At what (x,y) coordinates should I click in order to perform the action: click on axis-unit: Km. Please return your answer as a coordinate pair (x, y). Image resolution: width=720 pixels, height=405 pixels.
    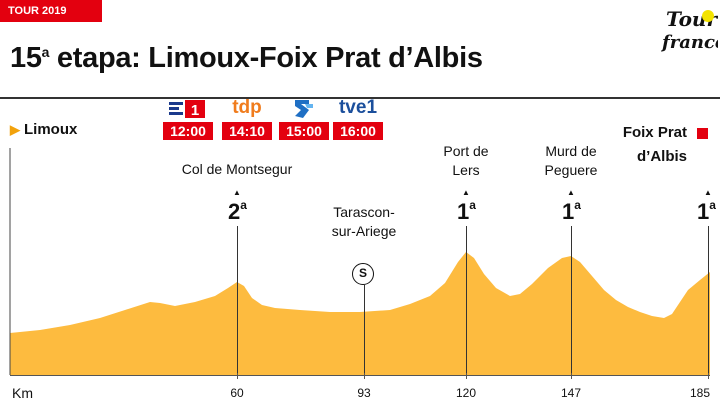
    Looking at the image, I should click on (22, 393).